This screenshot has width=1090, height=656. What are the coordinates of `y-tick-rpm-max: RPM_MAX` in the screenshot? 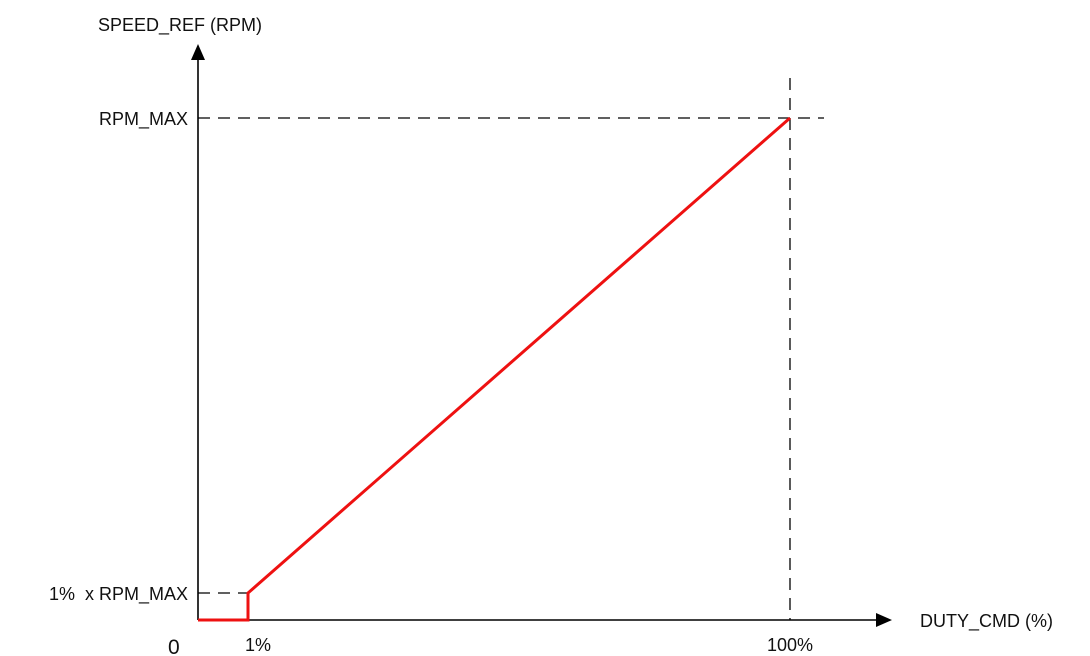 It's located at (143, 119).